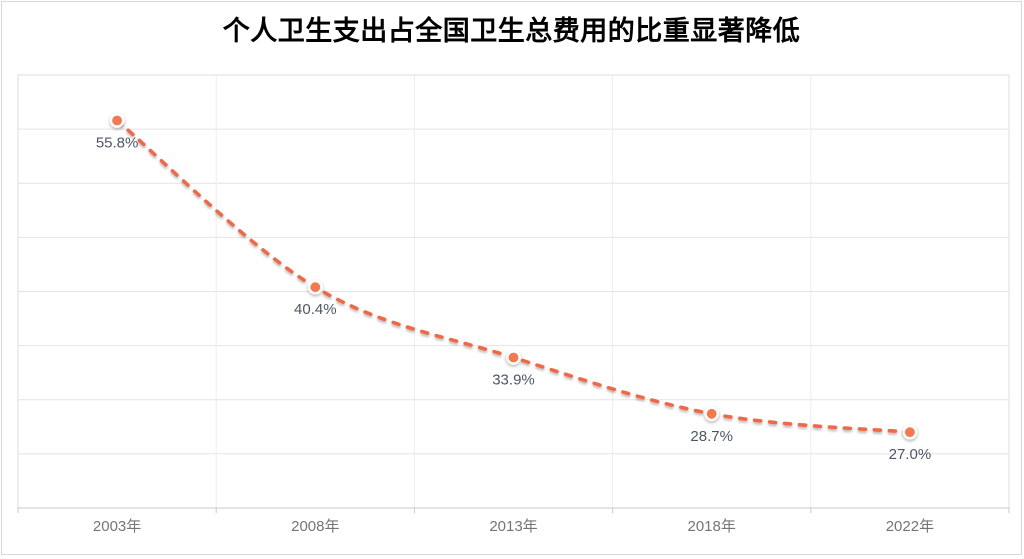 This screenshot has height=559, width=1024. What do you see at coordinates (910, 454) in the screenshot?
I see `data-point-label: 27.0%` at bounding box center [910, 454].